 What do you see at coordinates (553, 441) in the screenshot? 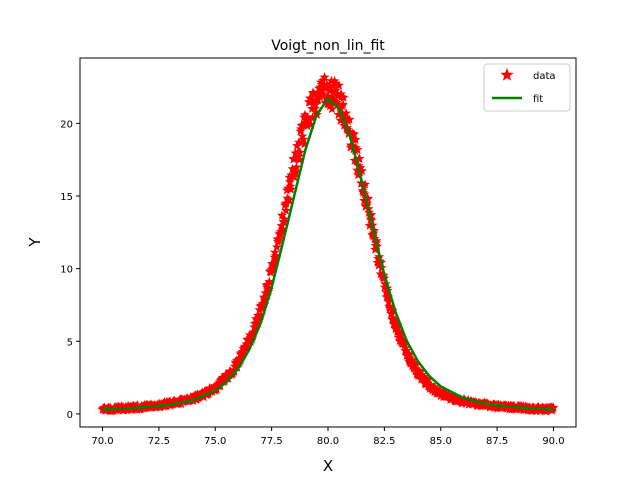
I see `x-tick-label: 90.0` at bounding box center [553, 441].